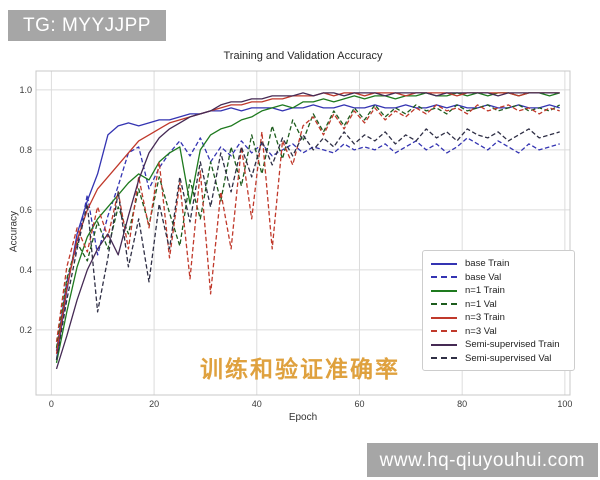 The width and height of the screenshot is (600, 480). What do you see at coordinates (565, 404) in the screenshot?
I see `x-tick-100: 100` at bounding box center [565, 404].